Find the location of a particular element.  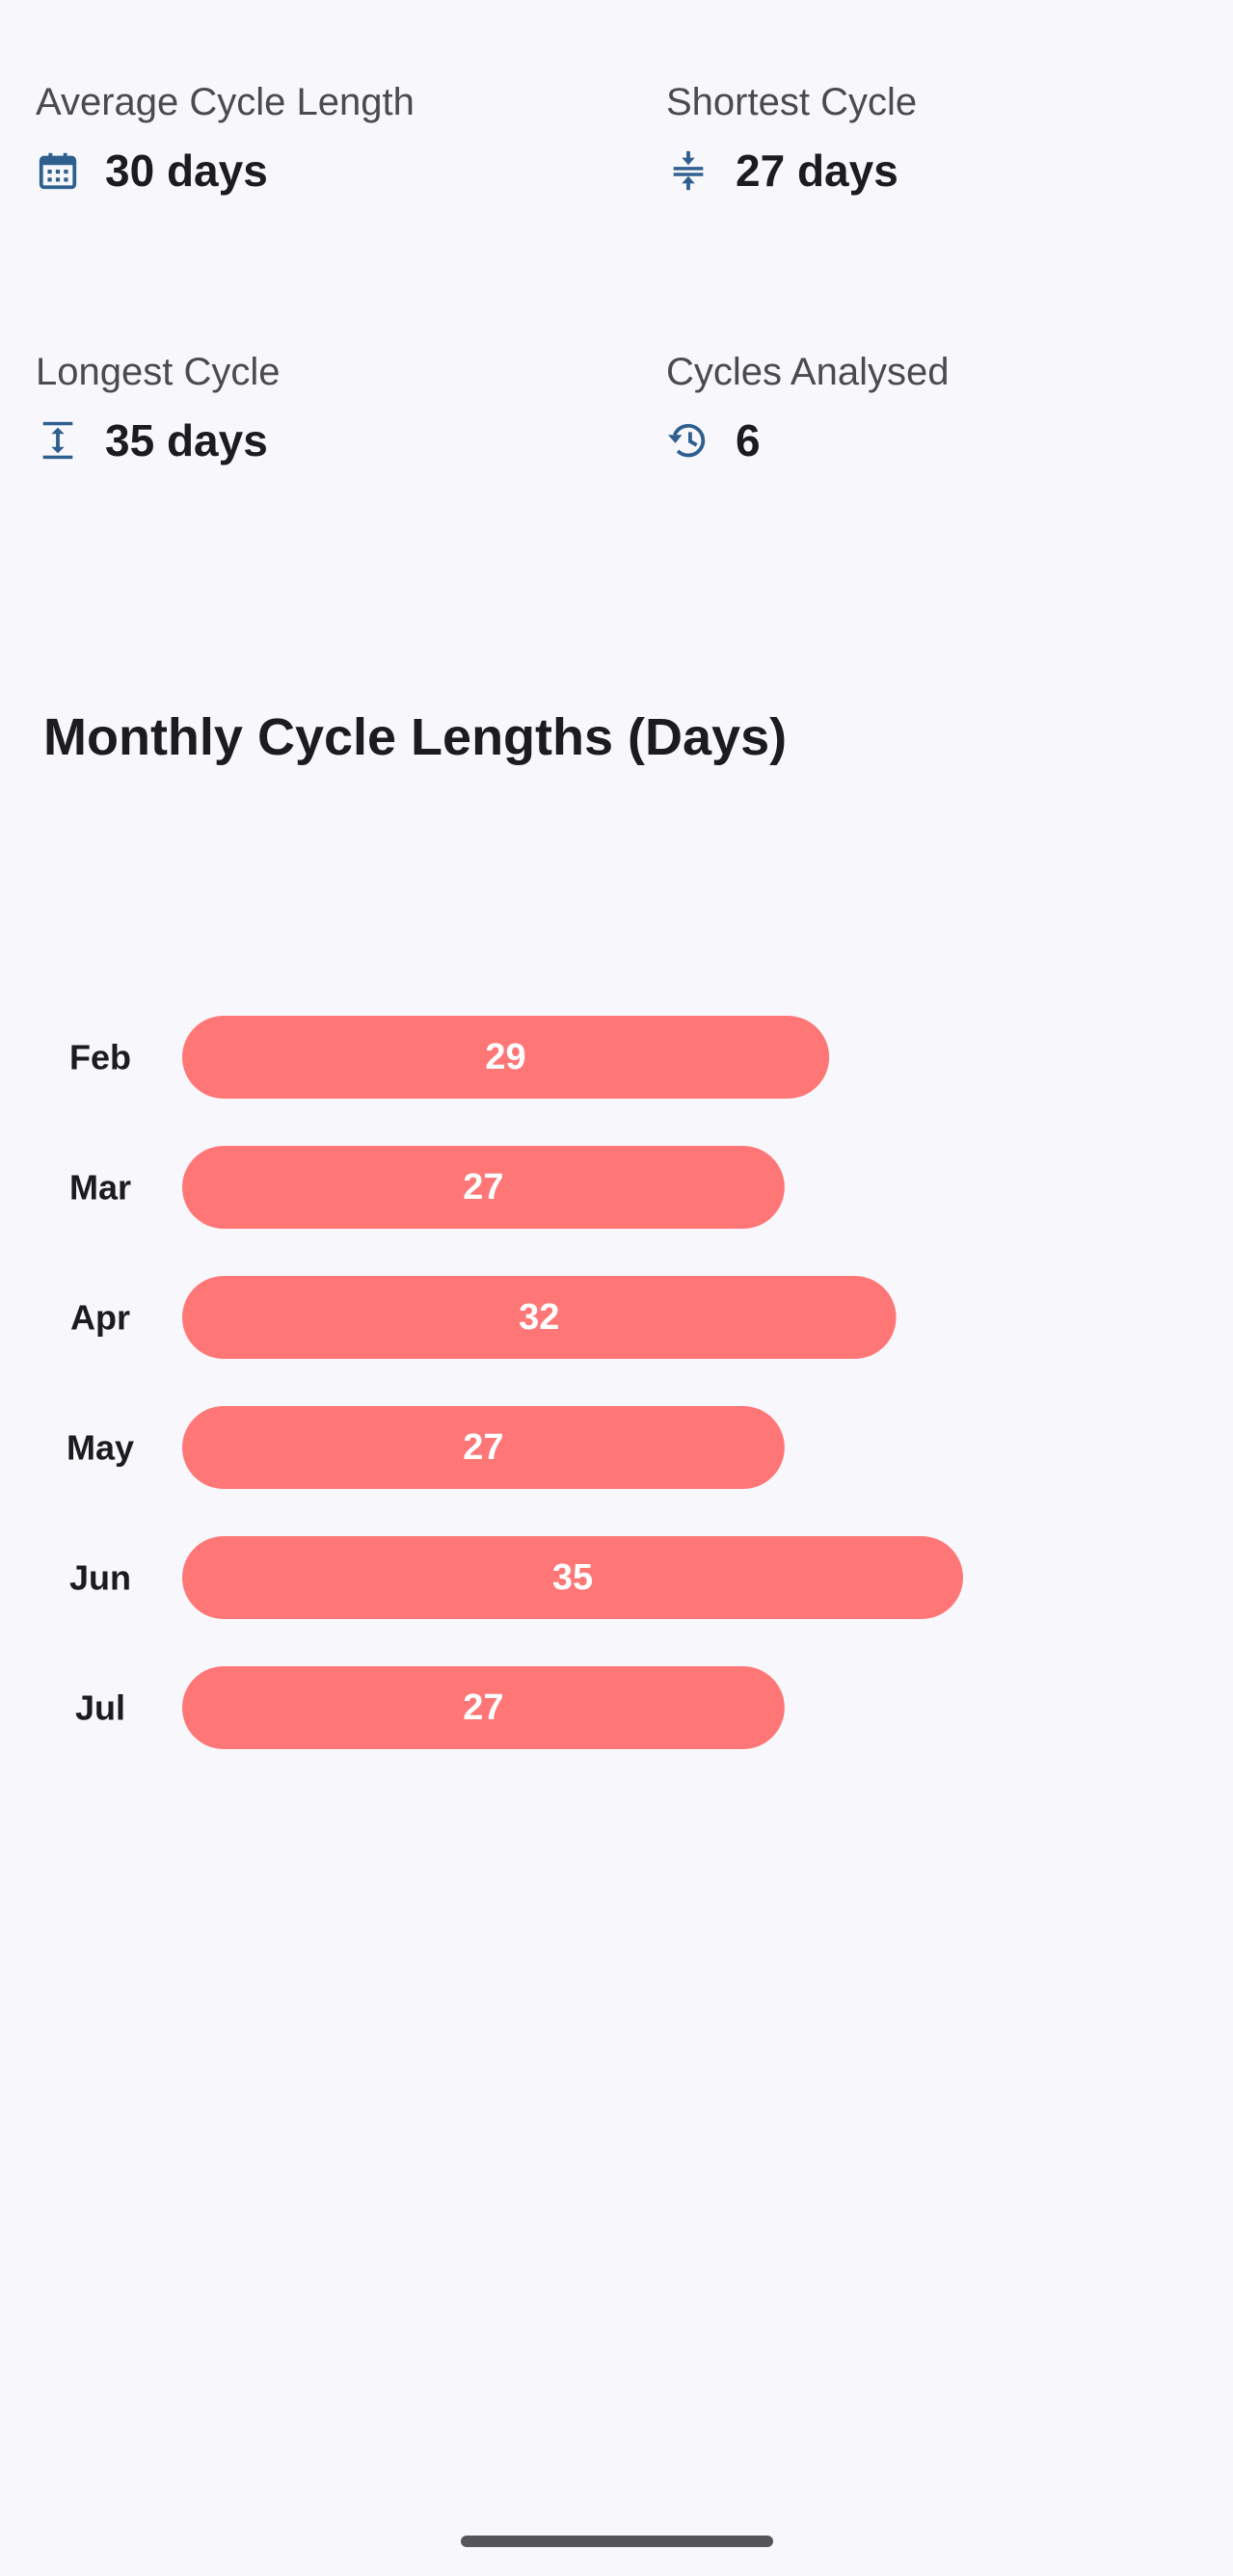

bar-value-label-feb: 29 is located at coordinates (505, 1057).